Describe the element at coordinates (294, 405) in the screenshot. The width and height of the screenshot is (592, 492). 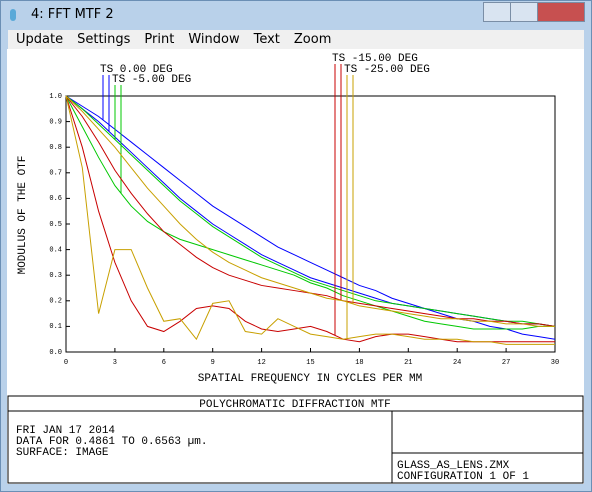
I see `footer-title: POLYCHROMATIC DIFFRACTION MTF` at that location.